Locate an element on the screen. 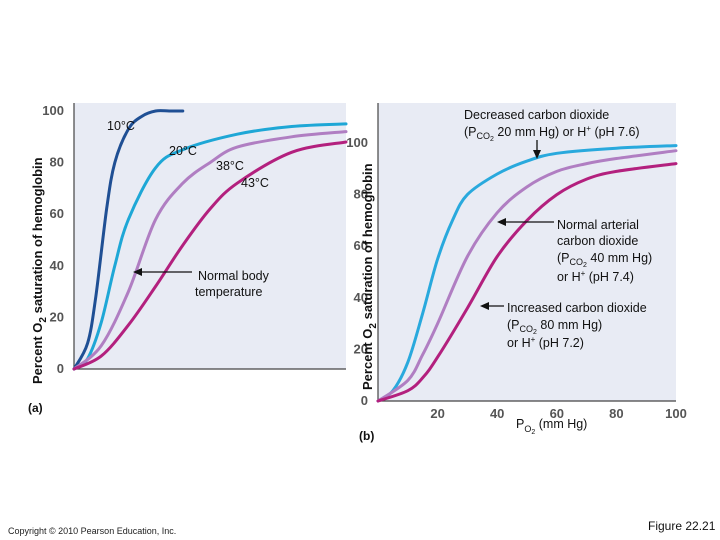 This screenshot has height=540, width=720. normal-body-temp-arrow is located at coordinates (162, 272).